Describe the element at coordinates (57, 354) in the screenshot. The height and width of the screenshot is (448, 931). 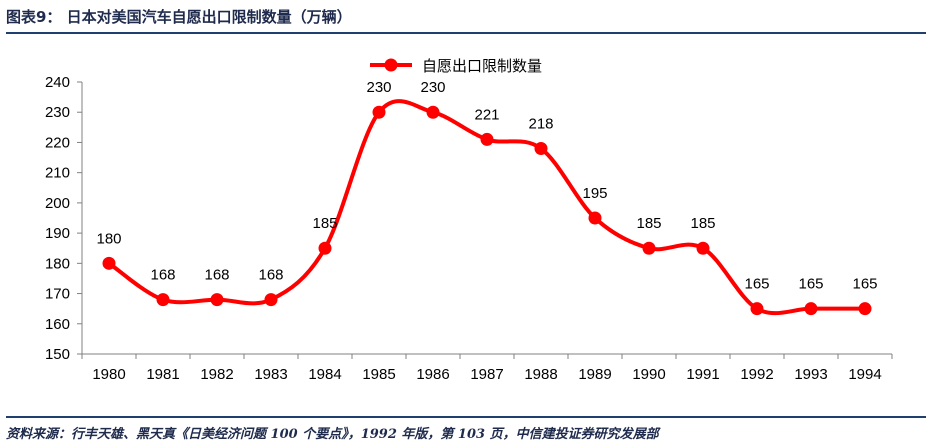
I see `y-tick-label: 150` at that location.